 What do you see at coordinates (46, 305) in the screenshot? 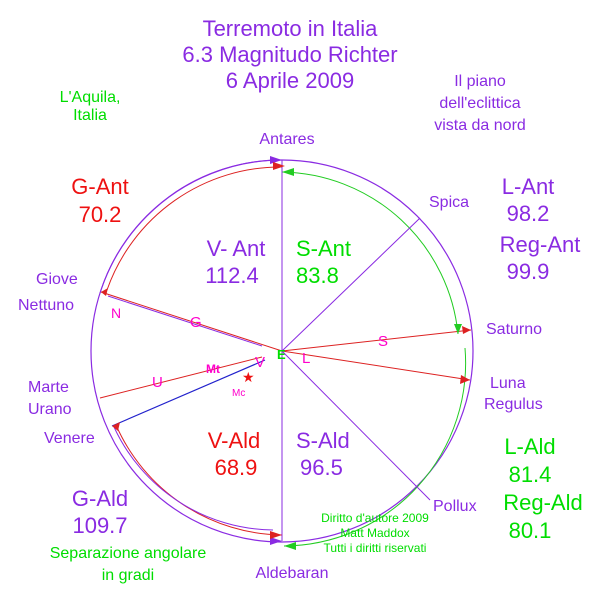
I see `nettuno-label: Nettuno` at bounding box center [46, 305].